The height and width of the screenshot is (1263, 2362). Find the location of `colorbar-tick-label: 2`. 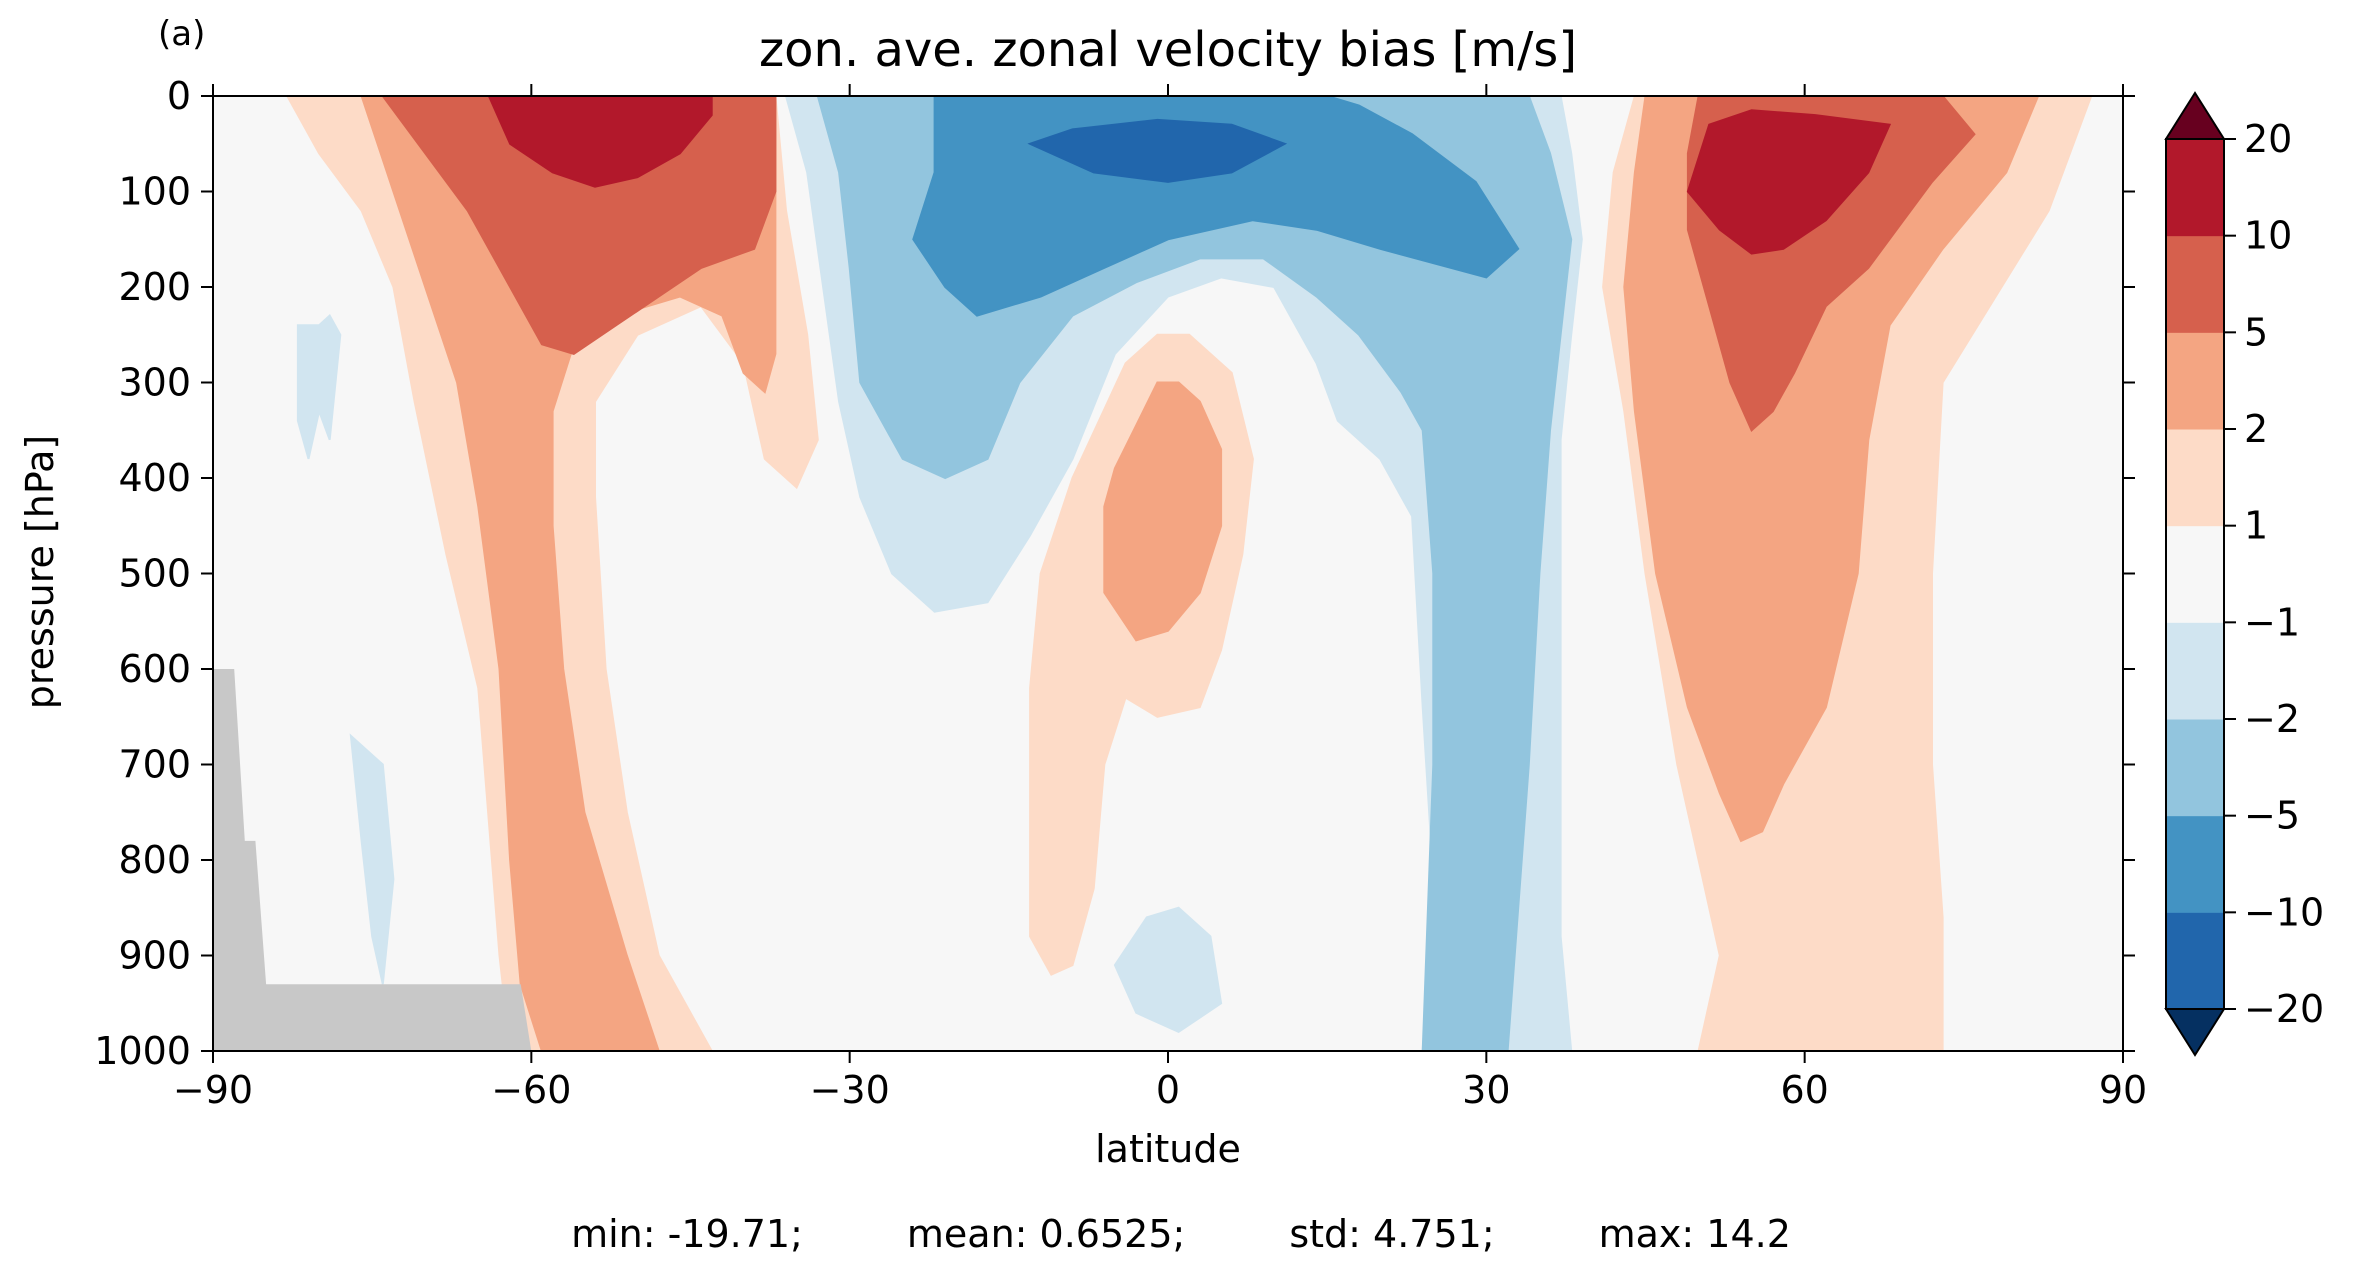

colorbar-tick-label: 2 is located at coordinates (2256, 429).